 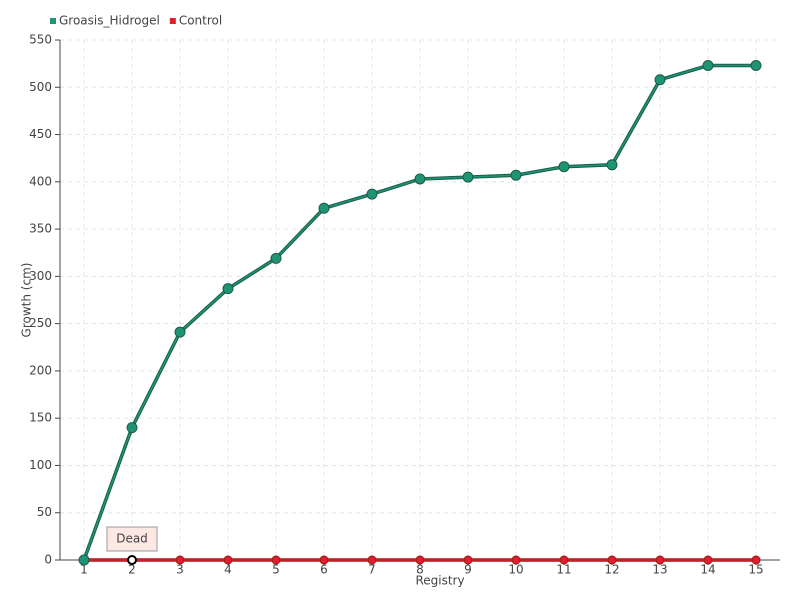 What do you see at coordinates (44, 512) in the screenshot?
I see `y-tick-label: 50` at bounding box center [44, 512].